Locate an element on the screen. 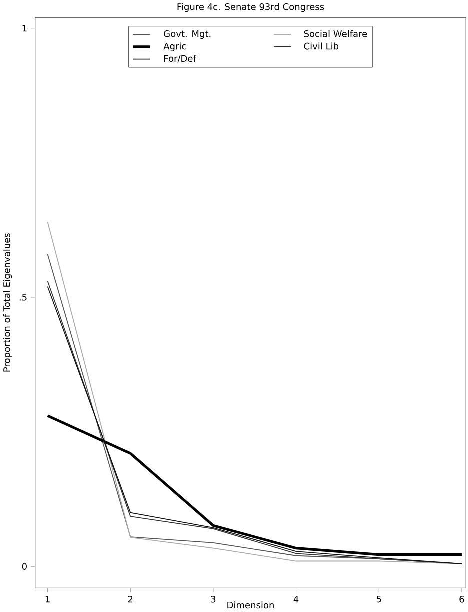  y-tick-label: .5 is located at coordinates (23, 297).